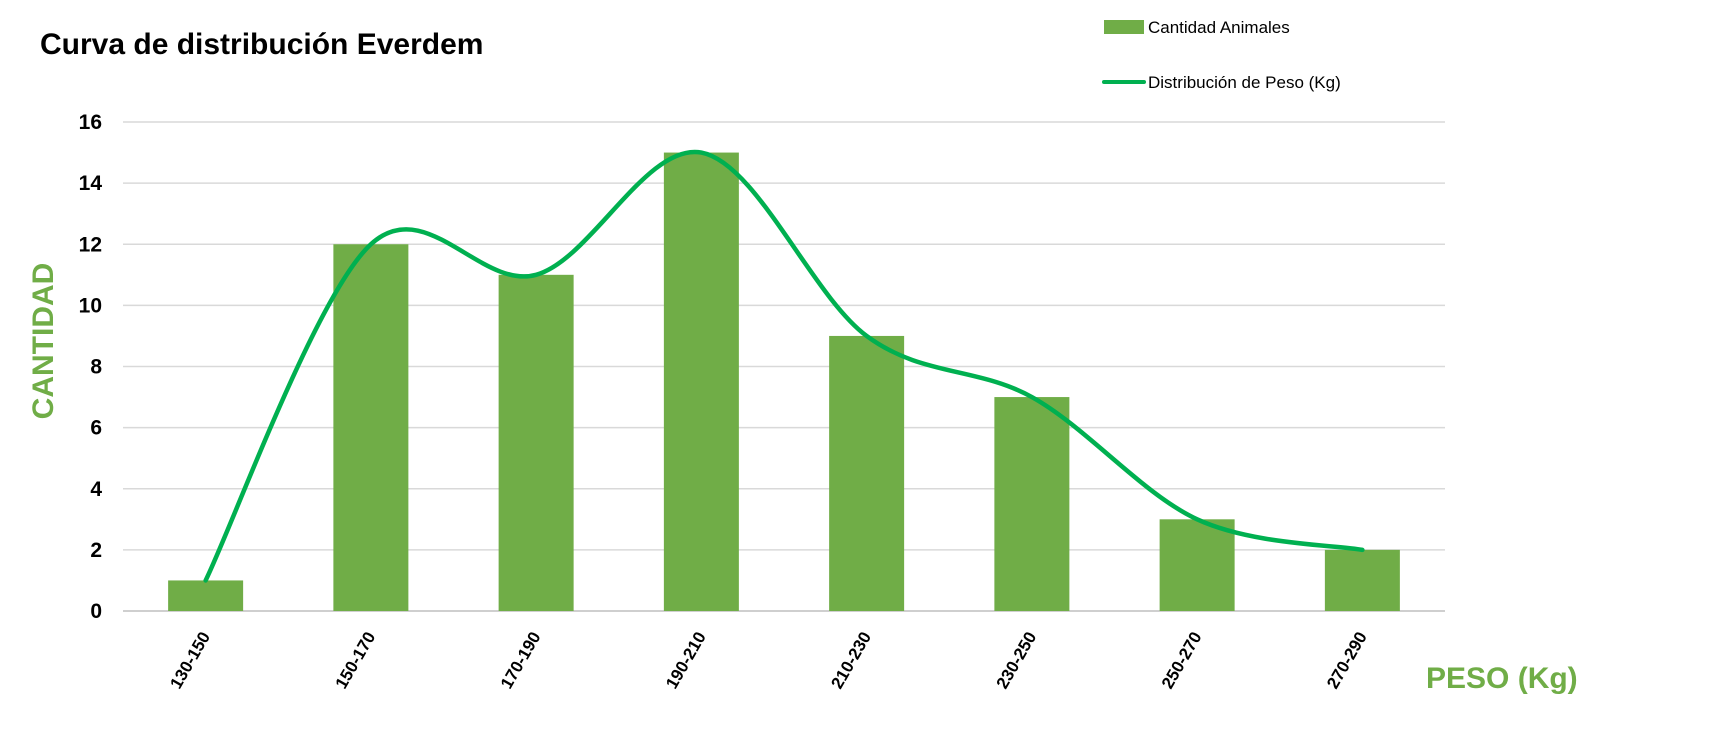 This screenshot has width=1726, height=749. Describe the element at coordinates (1182, 661) in the screenshot. I see `x-tick-label: 250-270` at that location.